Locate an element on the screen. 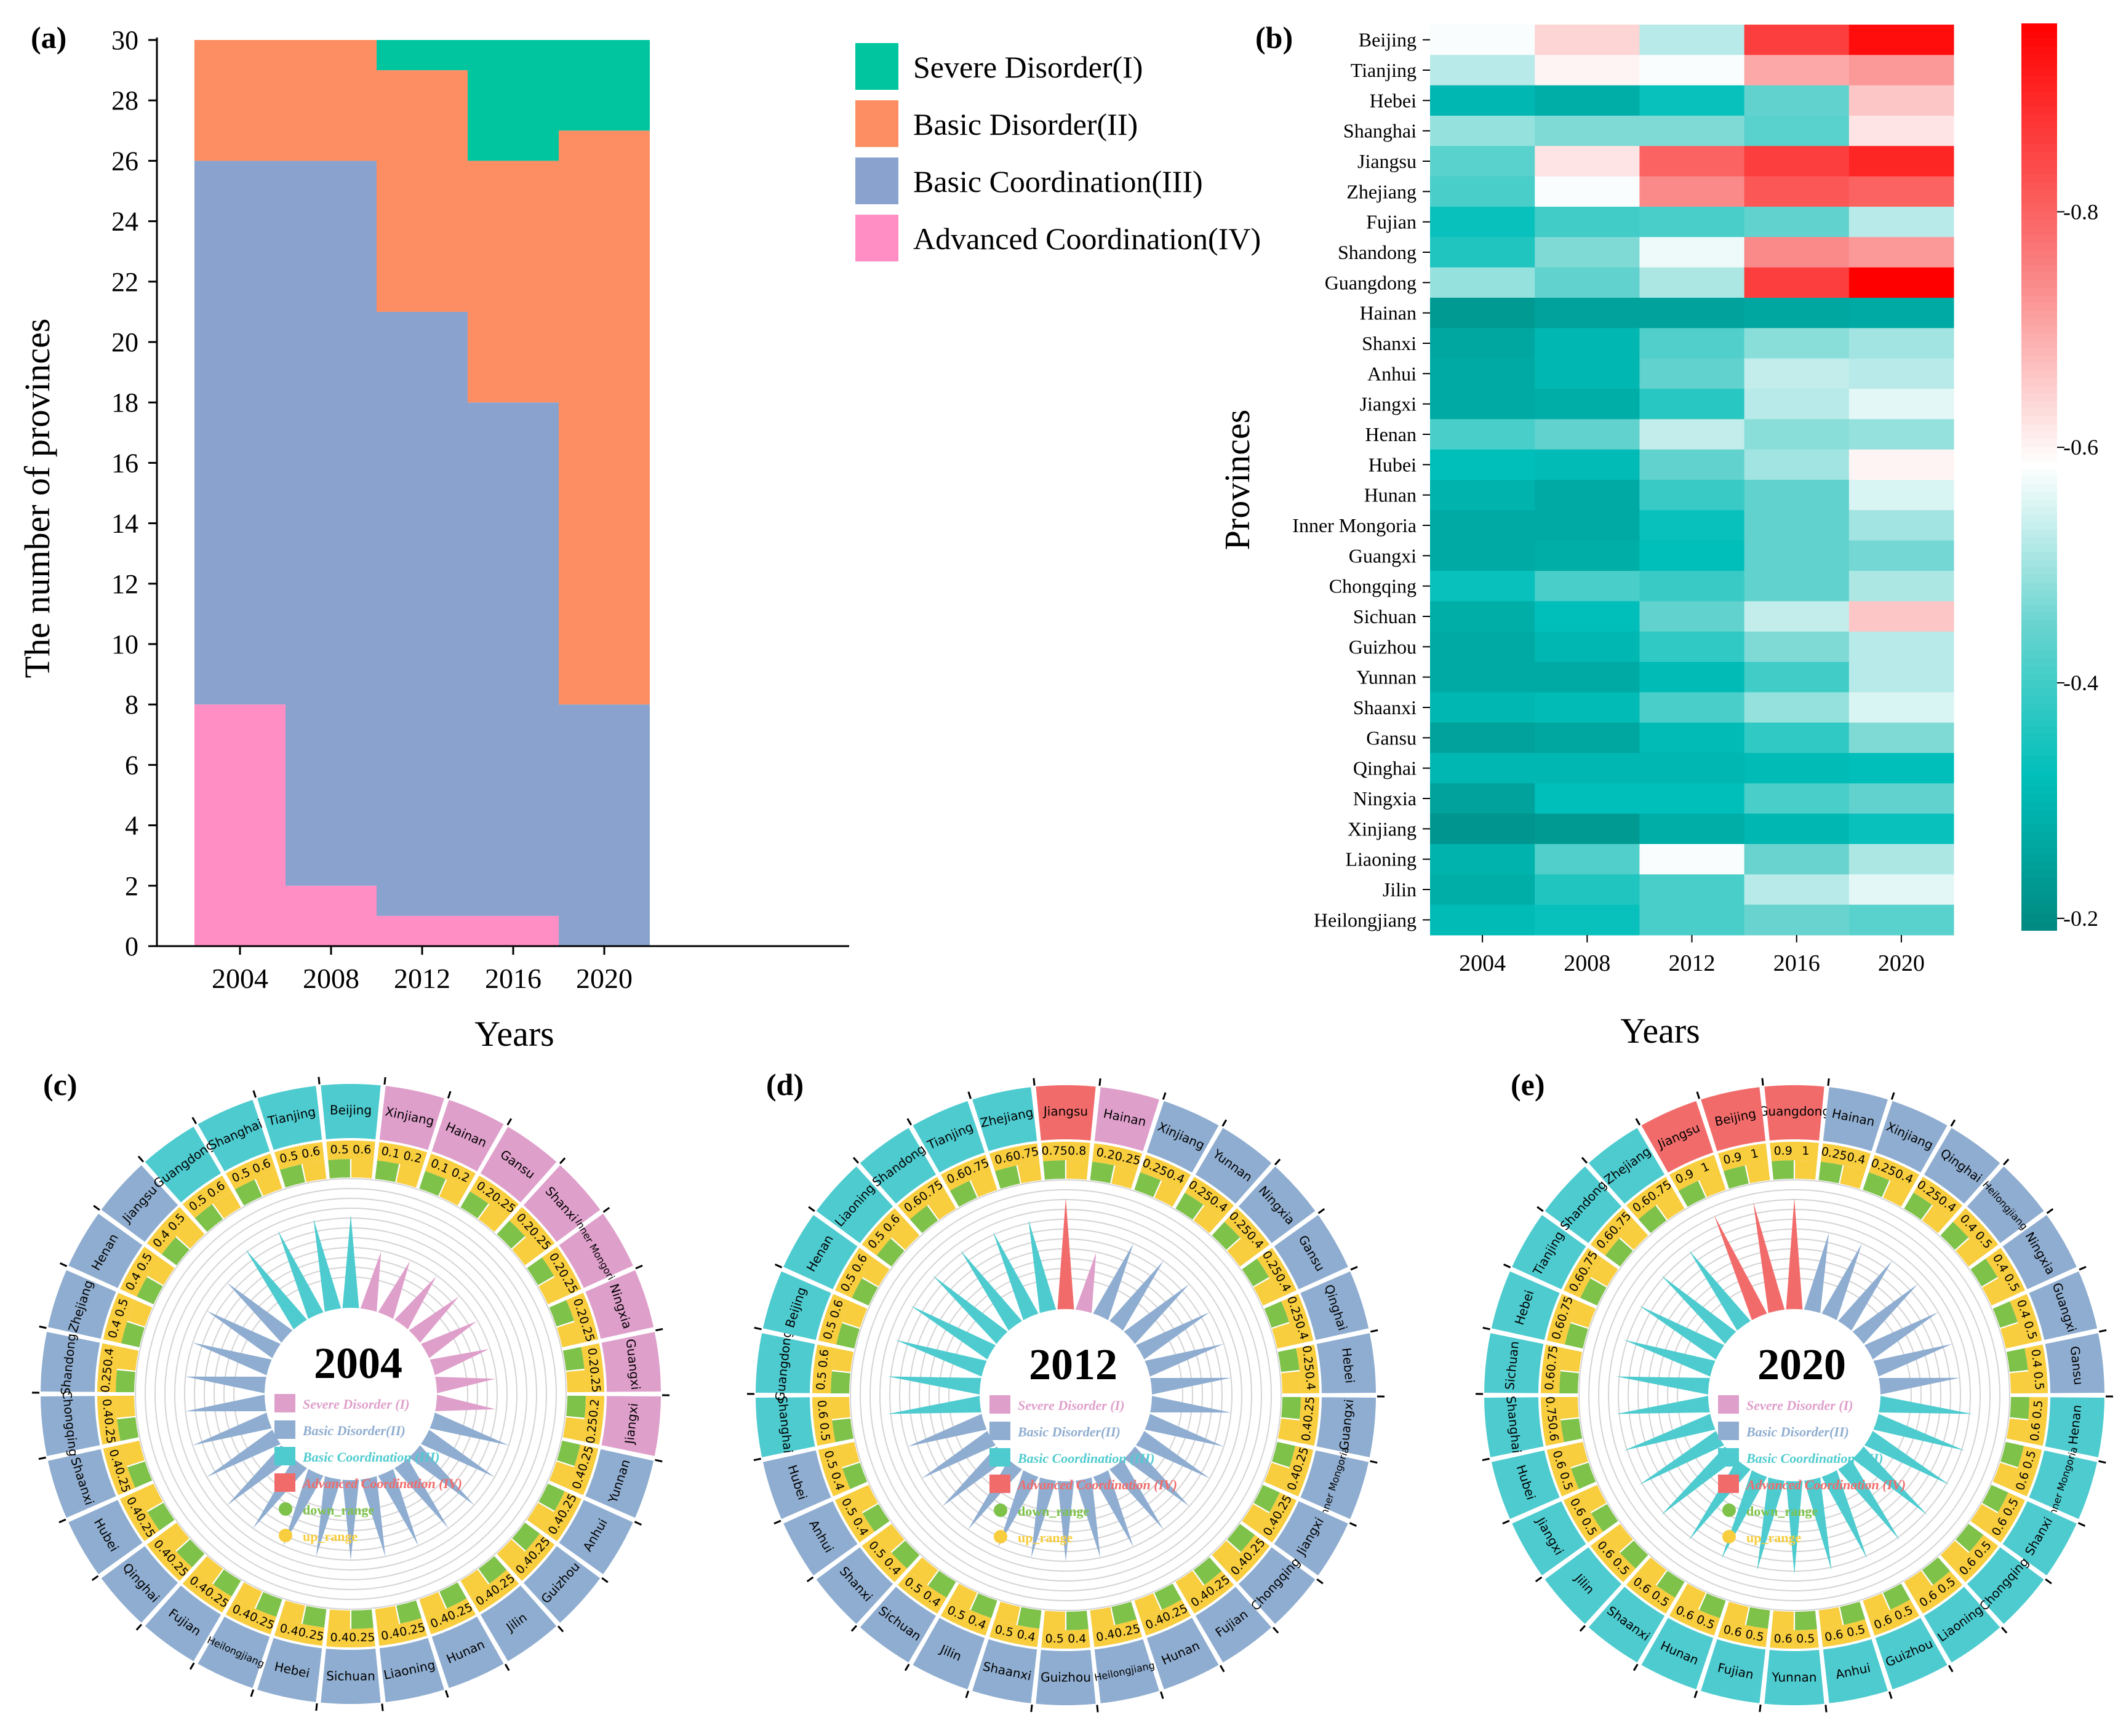  label-segment-yunnan is located at coordinates (1233, 1166).